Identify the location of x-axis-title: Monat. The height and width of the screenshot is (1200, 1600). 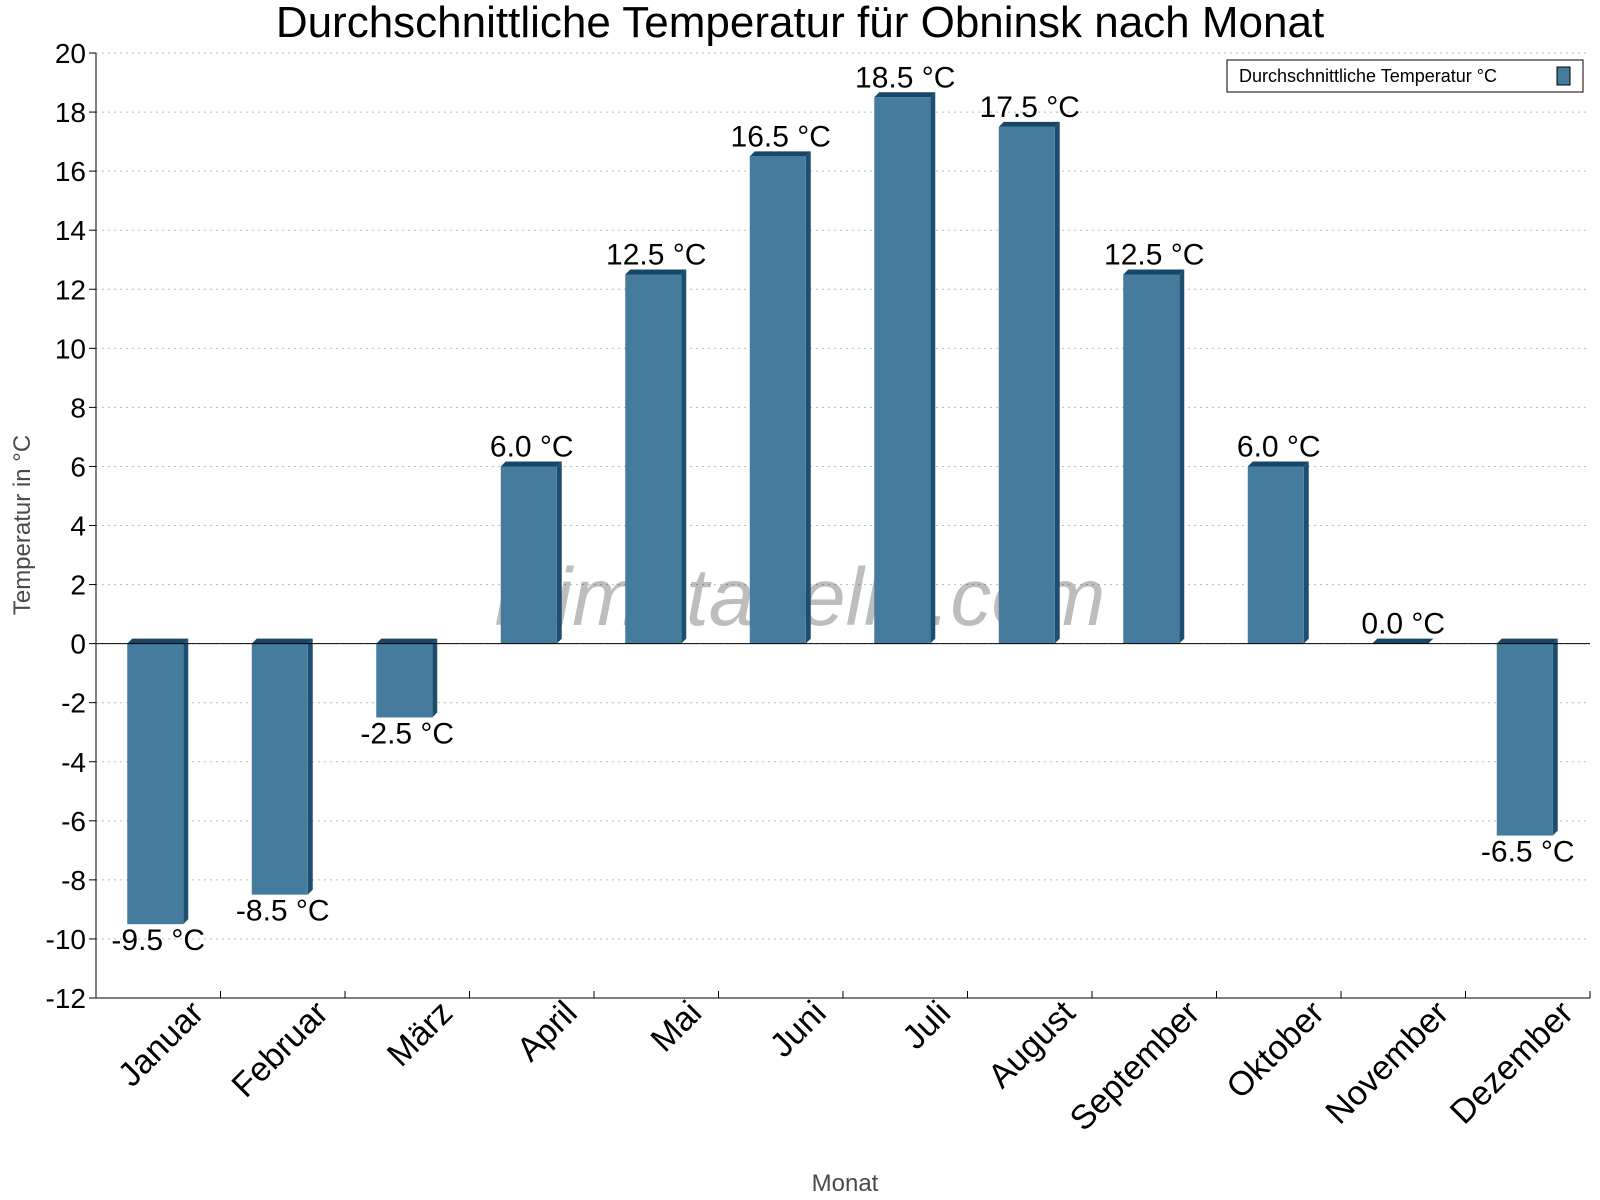
(845, 1183).